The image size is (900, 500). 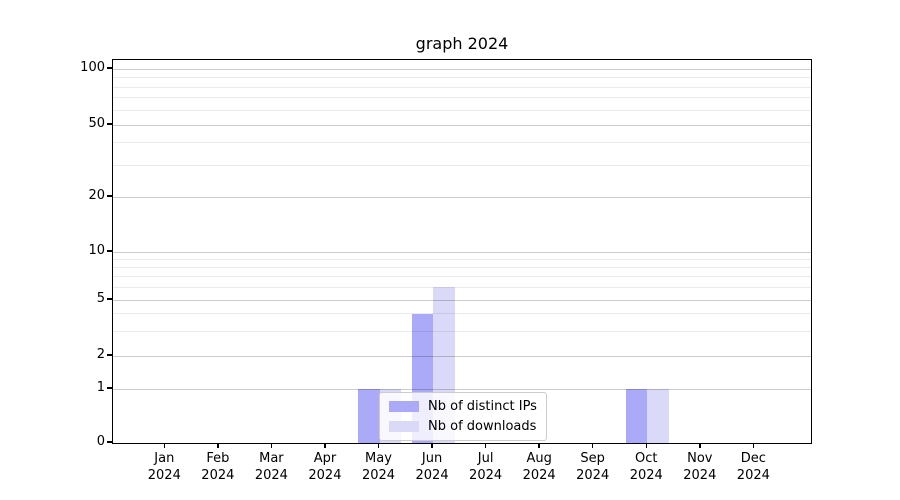 I want to click on x-tick-month-Dec: Dec, so click(x=753, y=458).